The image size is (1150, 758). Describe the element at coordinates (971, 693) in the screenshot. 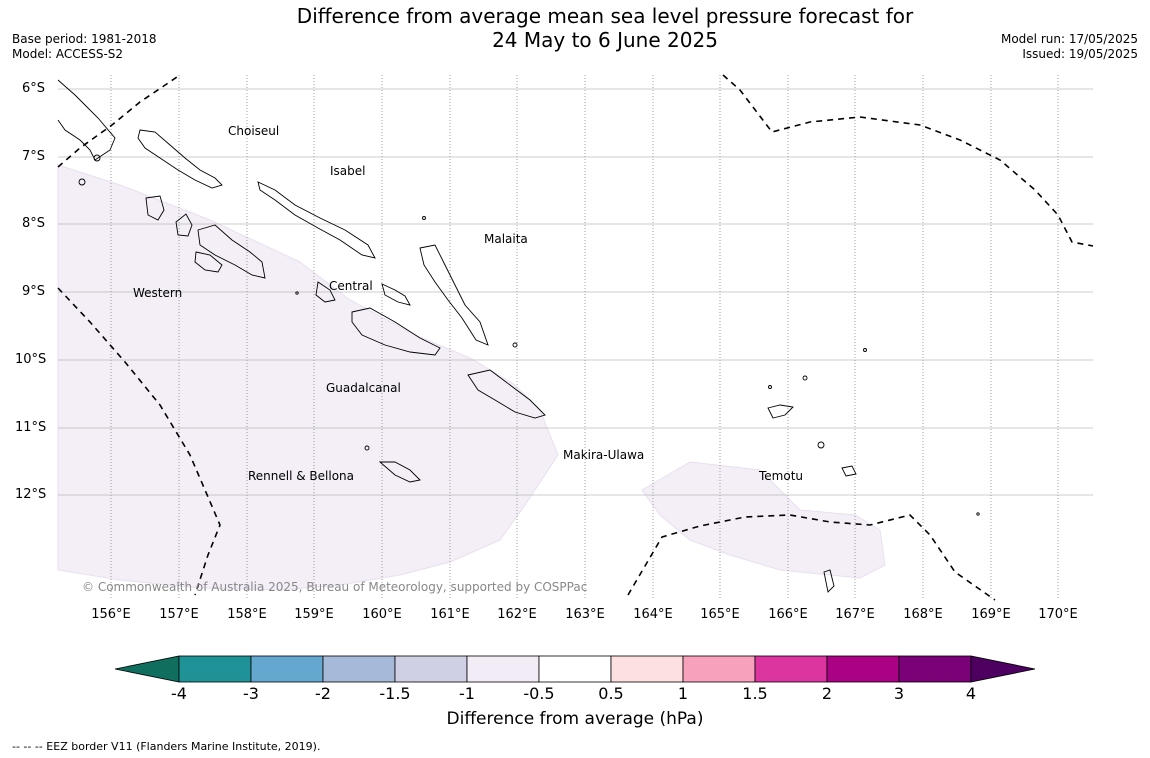

I see `colorbar-tick-label: 4` at that location.